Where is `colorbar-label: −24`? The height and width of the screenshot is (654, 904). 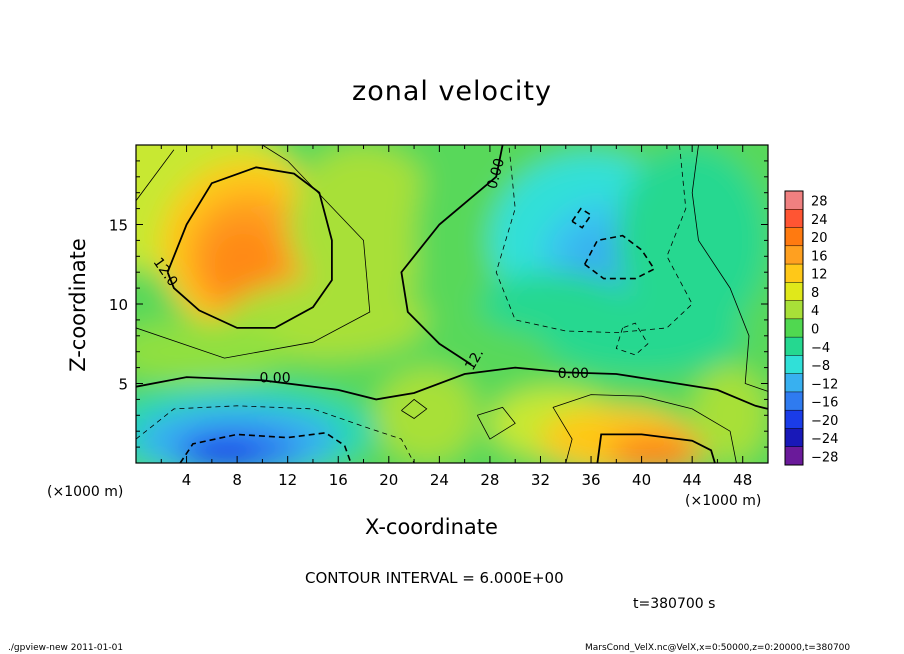
colorbar-label: −24 is located at coordinates (824, 439).